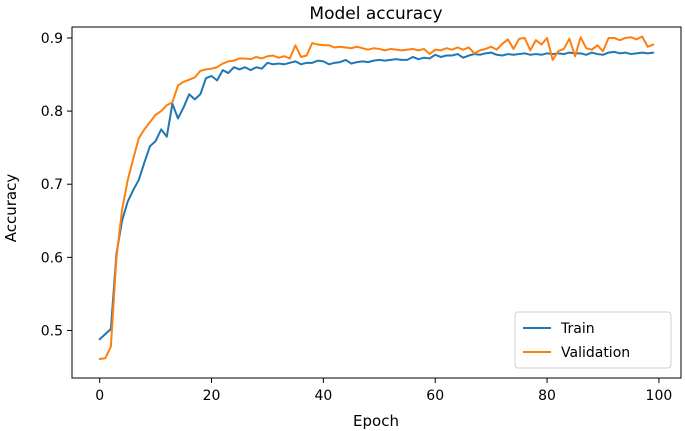 This screenshot has width=685, height=431. What do you see at coordinates (376, 421) in the screenshot?
I see `x-axis-label: Epoch` at bounding box center [376, 421].